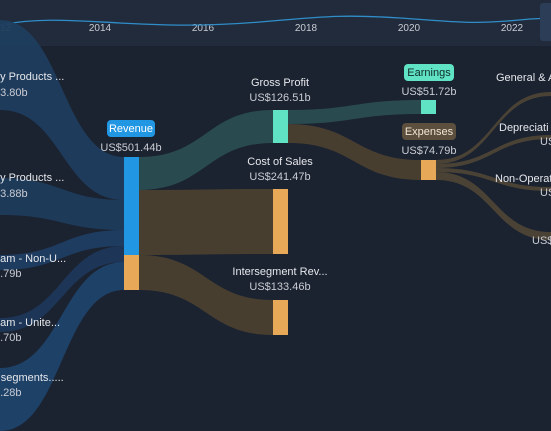 This screenshot has height=431, width=551. I want to click on right-item-label: Non-Operati, so click(523, 179).